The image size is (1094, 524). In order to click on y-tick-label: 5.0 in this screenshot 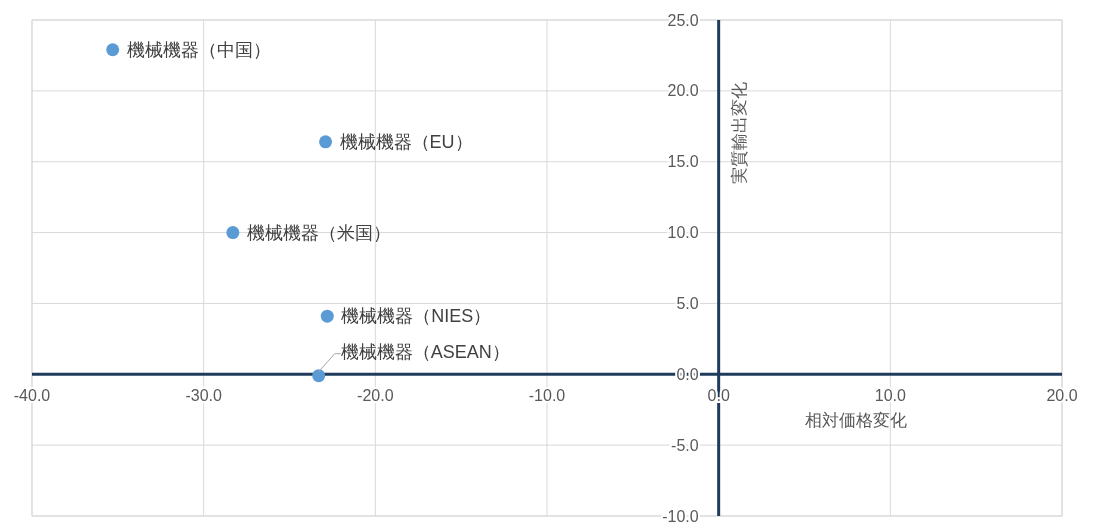, I will do `click(687, 304)`.